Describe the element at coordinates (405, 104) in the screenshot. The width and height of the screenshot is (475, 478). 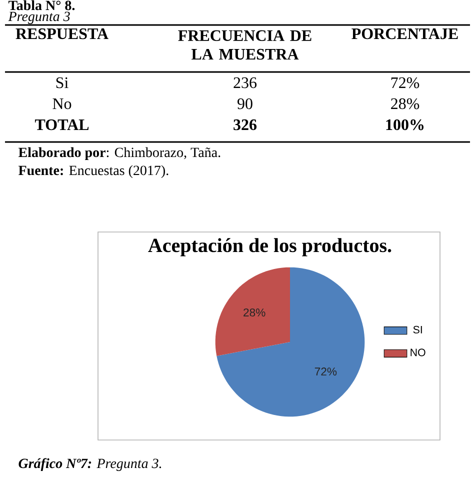
I see `text: 28%` at that location.